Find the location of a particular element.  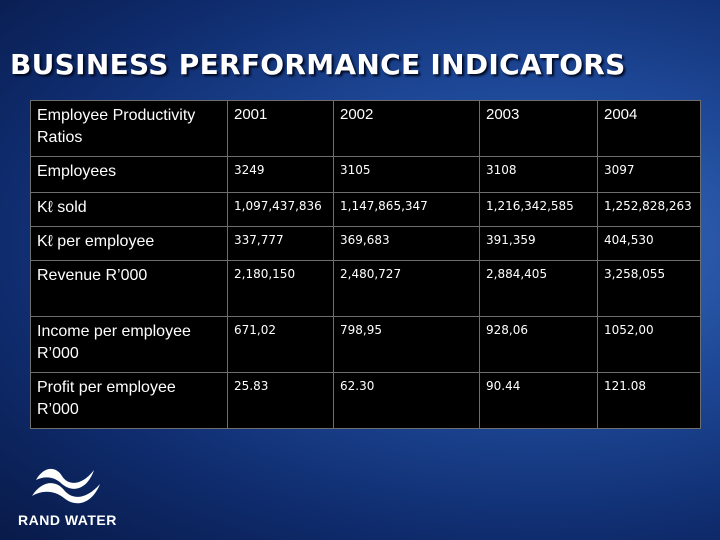

year-header-2002: 2002 is located at coordinates (406, 128).